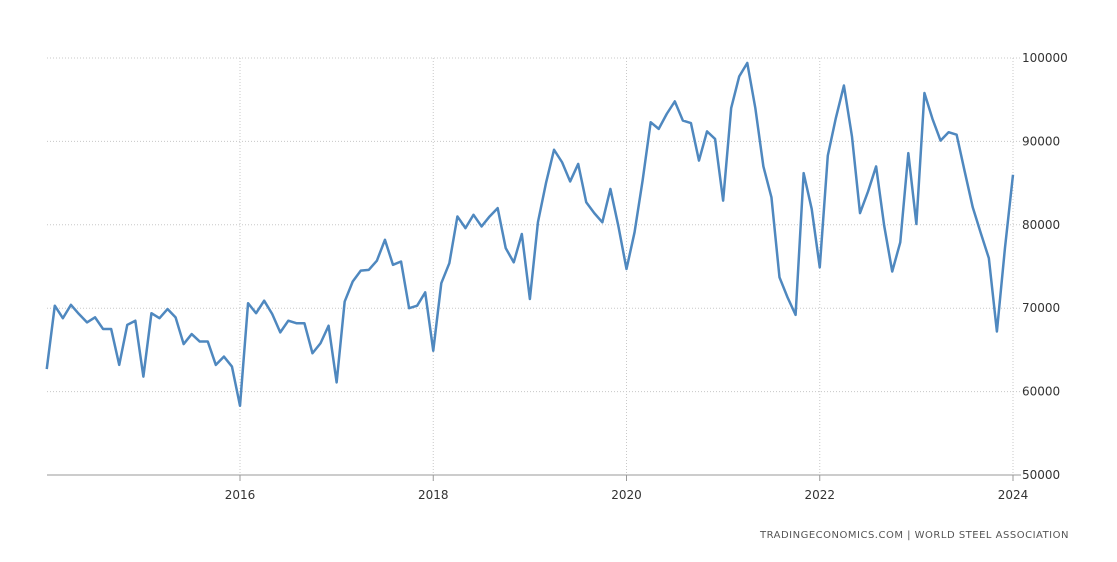  Describe the element at coordinates (534, 478) in the screenshot. I see `axis-layer` at that location.